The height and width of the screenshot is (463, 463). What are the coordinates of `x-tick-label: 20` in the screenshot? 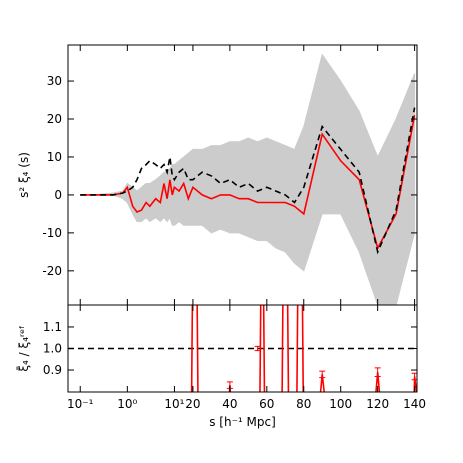 It's located at (192, 404).